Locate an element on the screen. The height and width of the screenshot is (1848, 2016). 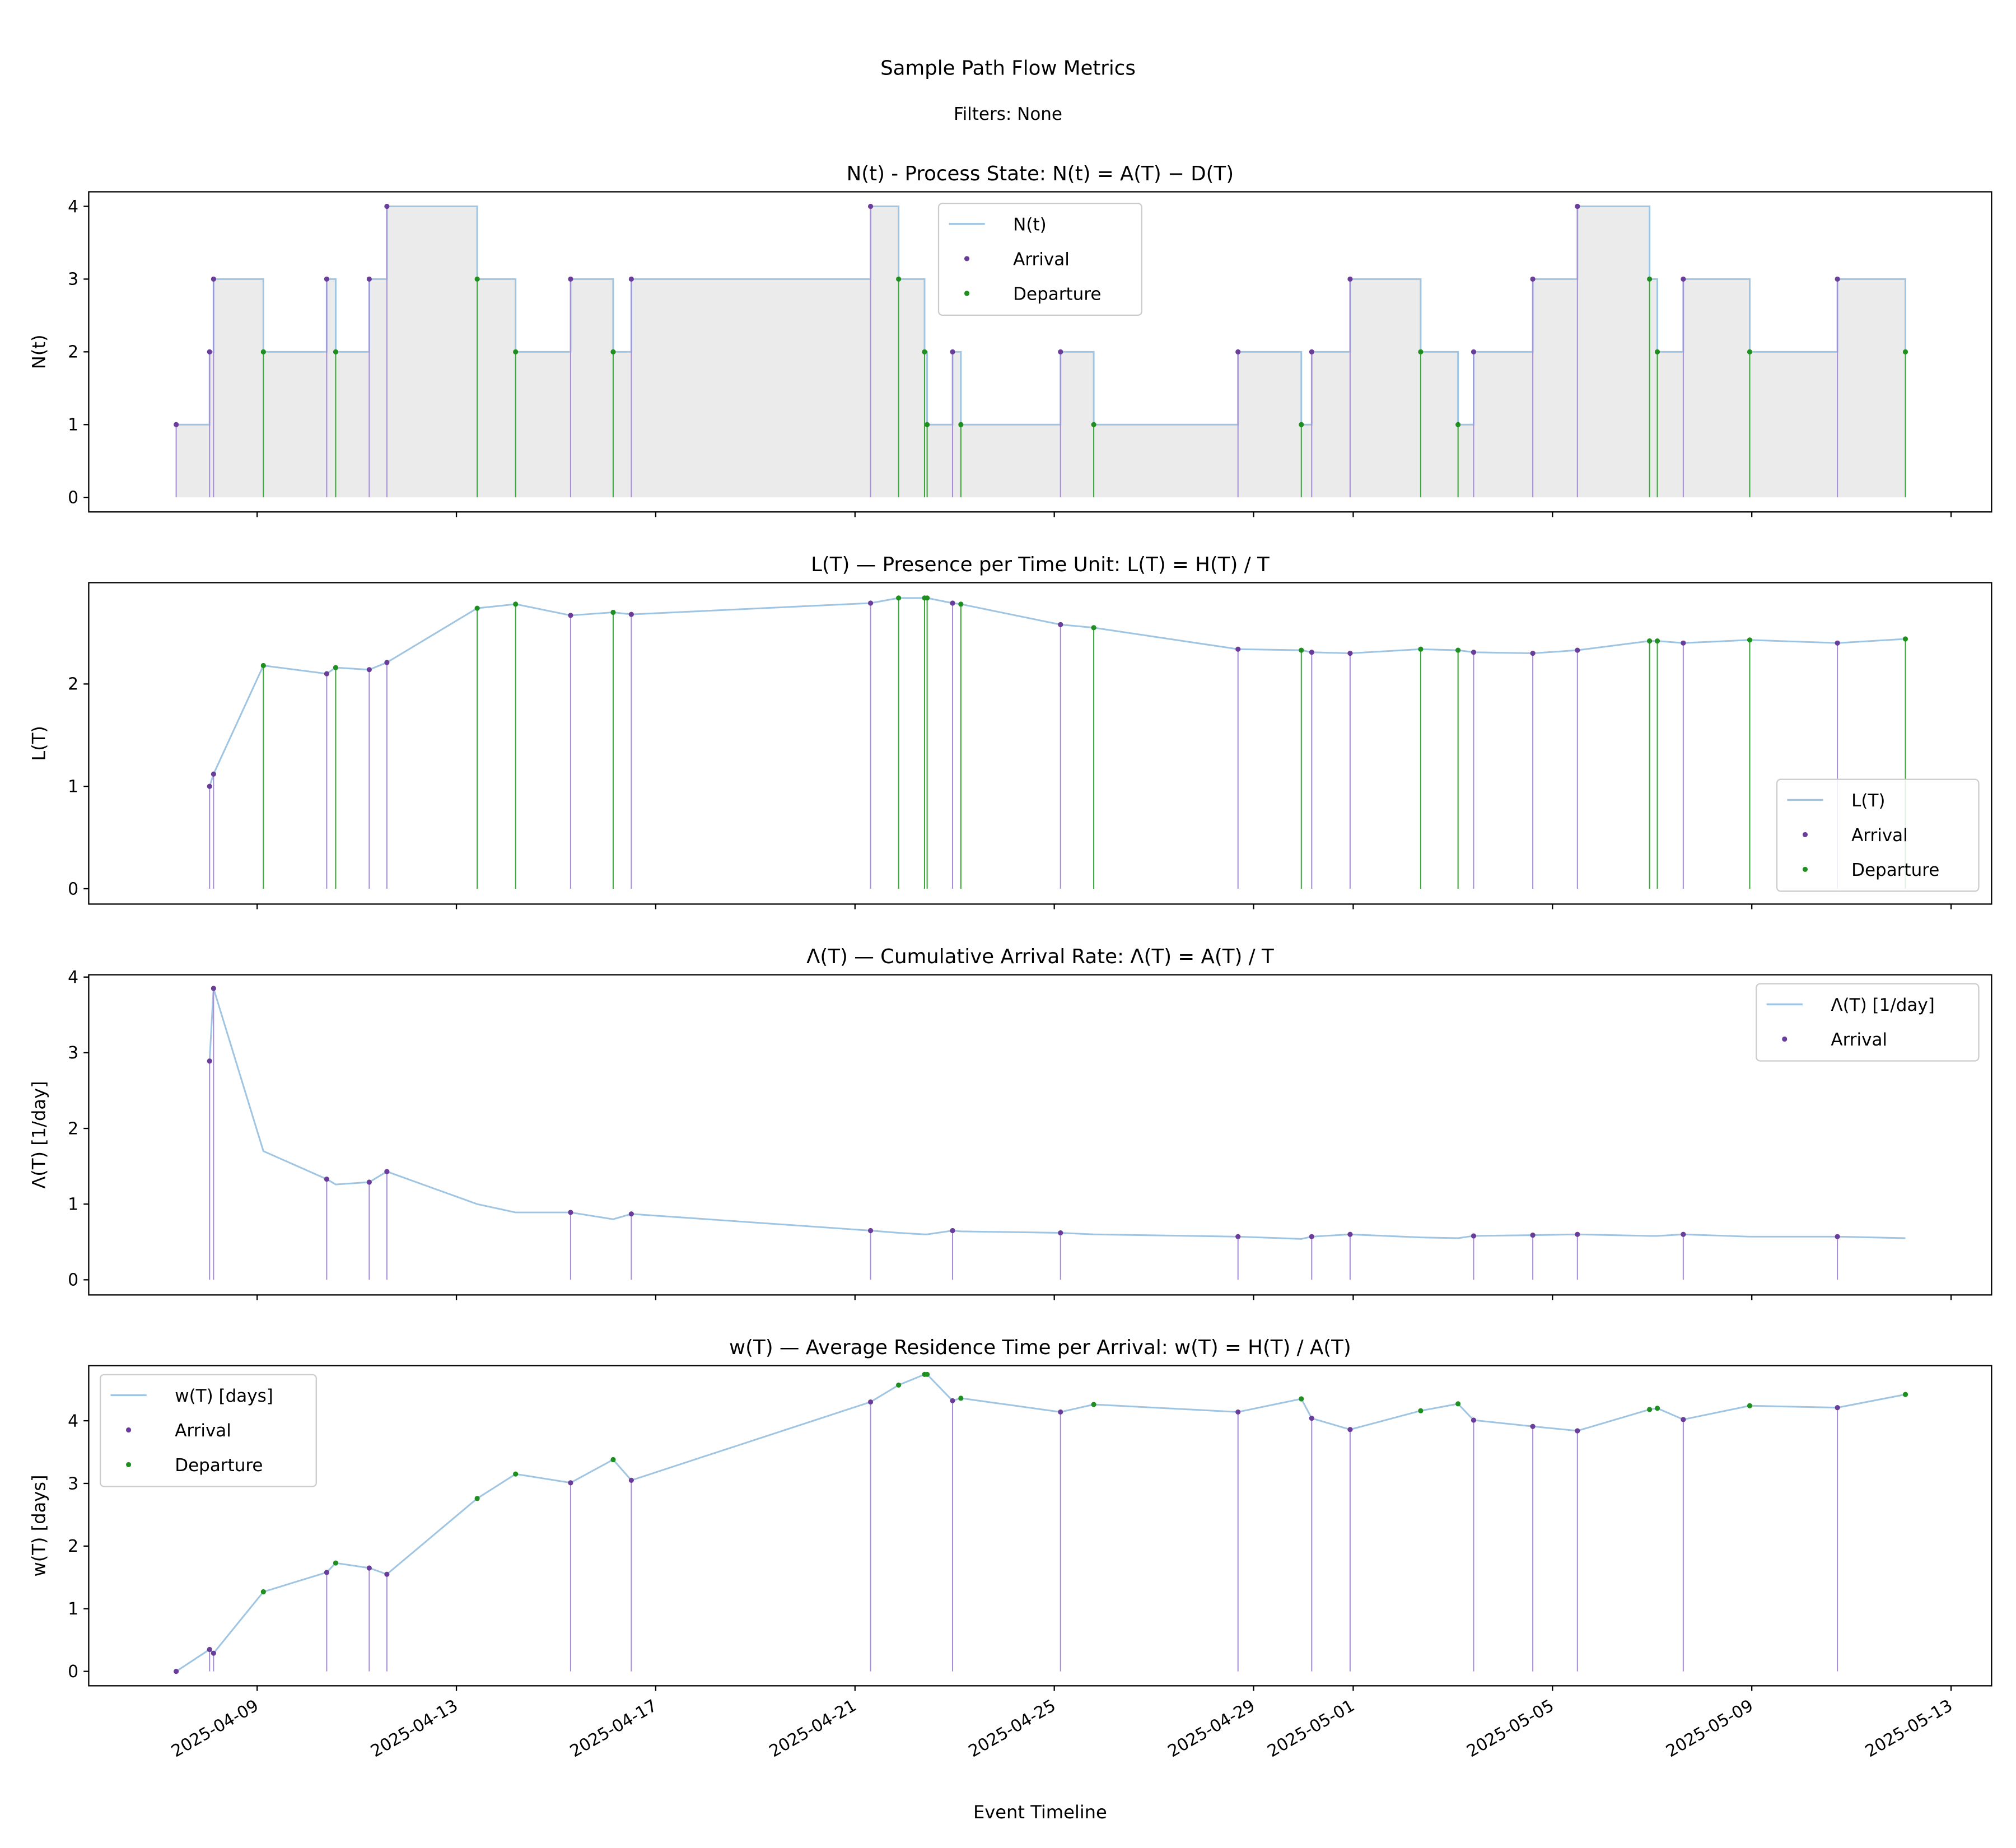
series-line-L is located at coordinates (1057, 692).